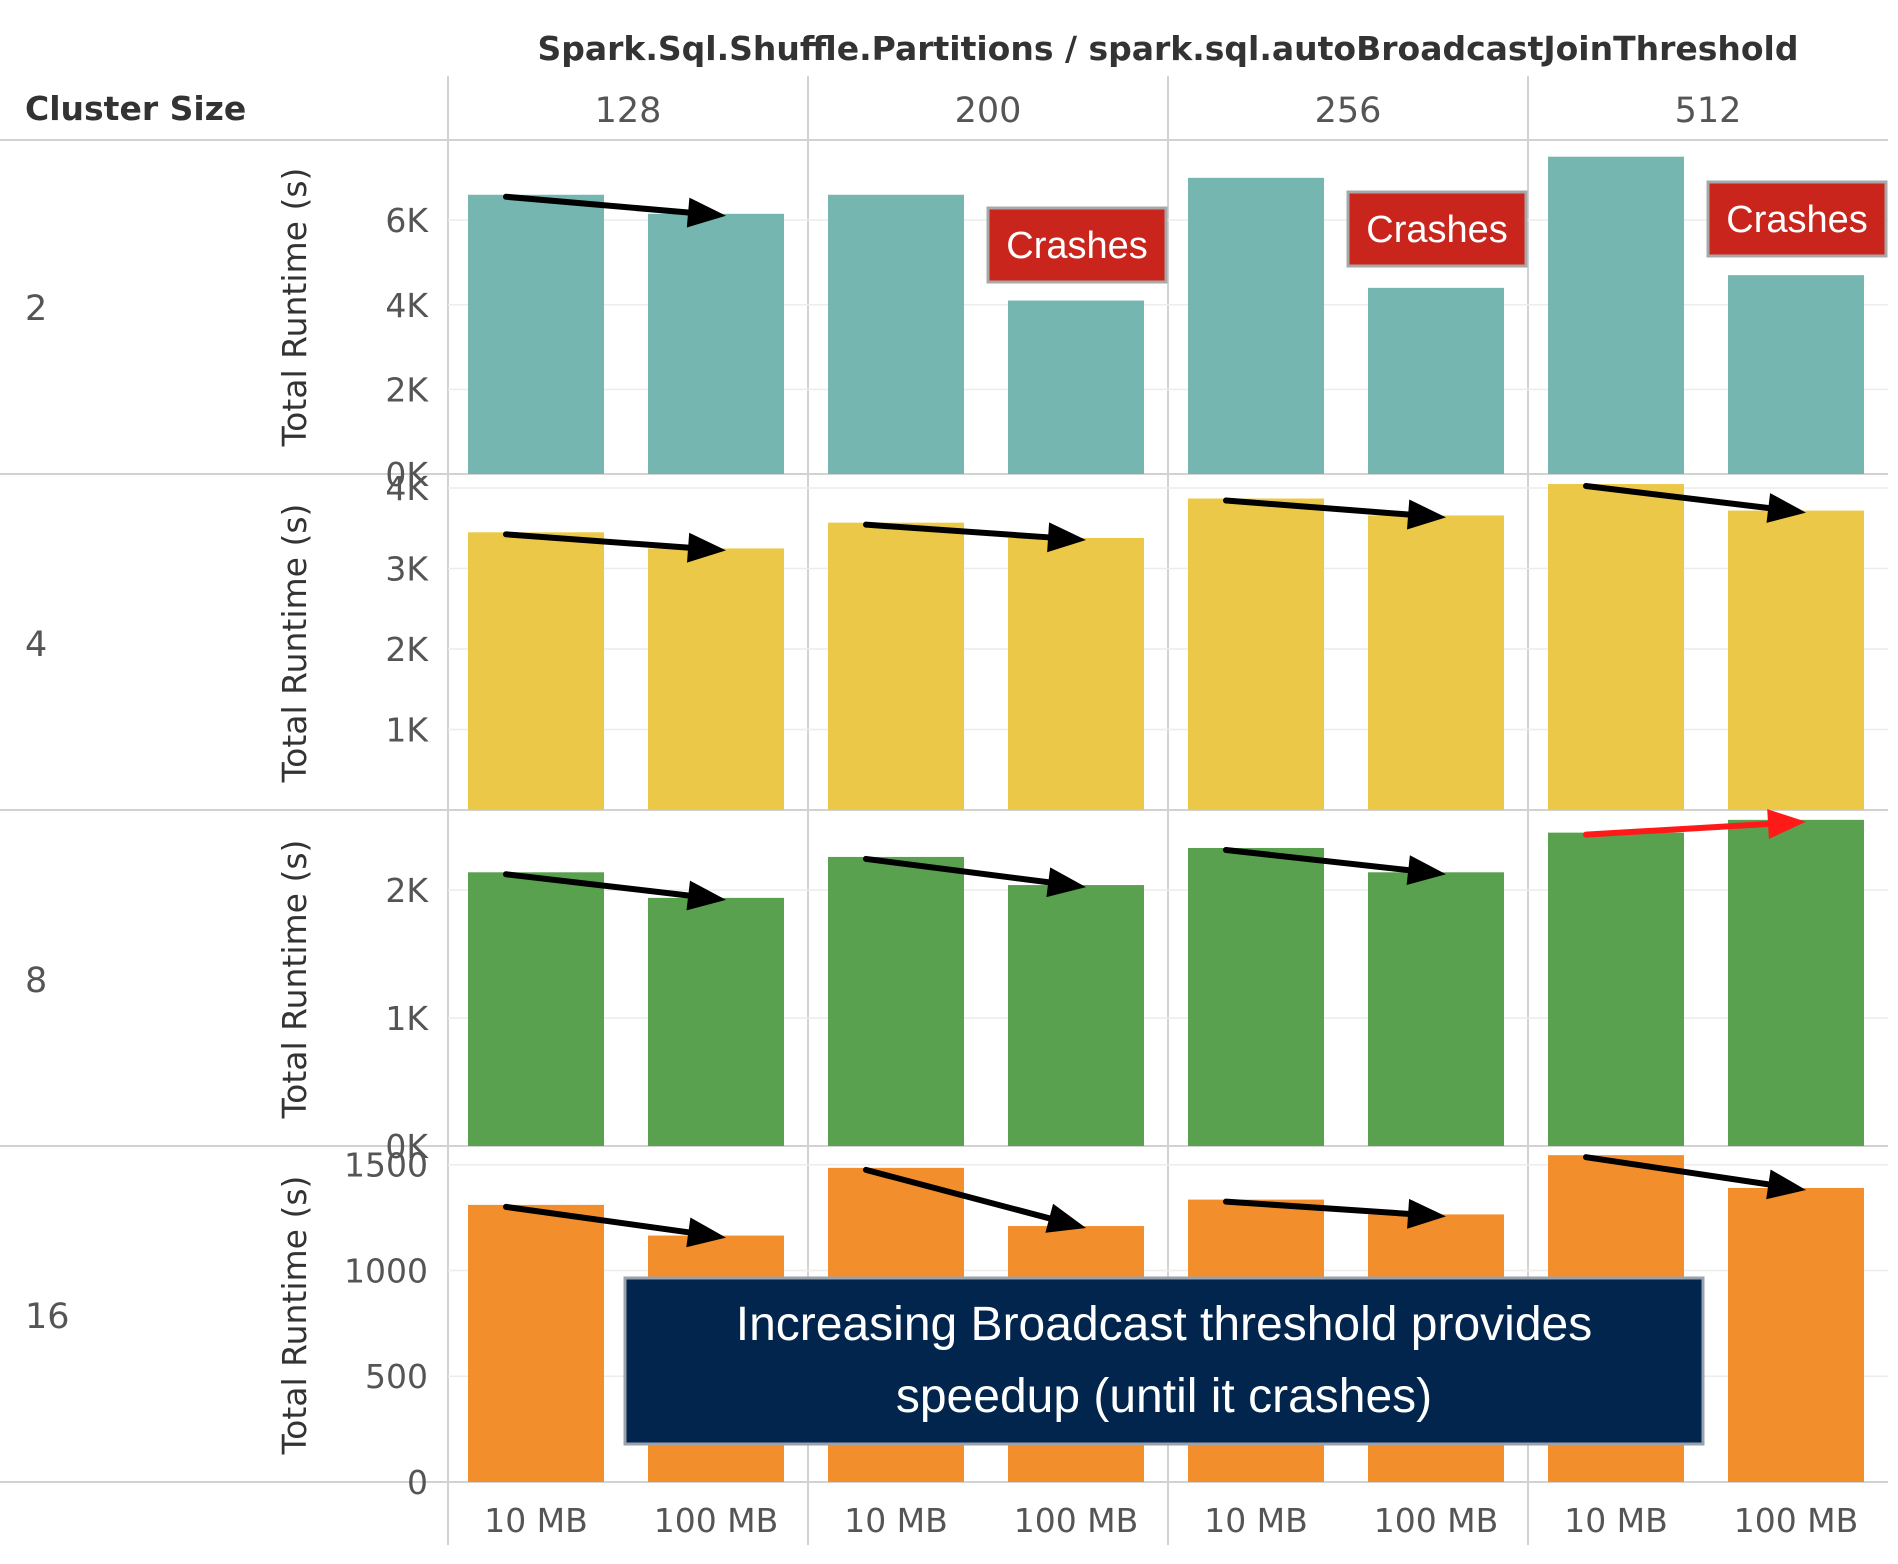 The image size is (1898, 1564). I want to click on y-tick-label: 6K, so click(407, 220).